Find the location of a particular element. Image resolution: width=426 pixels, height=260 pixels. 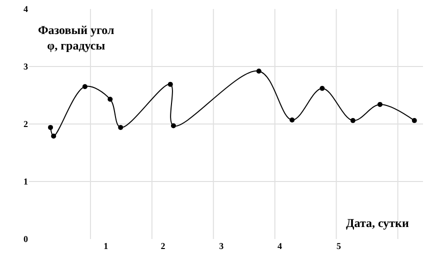

y-tick-label: 1 is located at coordinates (26, 181).